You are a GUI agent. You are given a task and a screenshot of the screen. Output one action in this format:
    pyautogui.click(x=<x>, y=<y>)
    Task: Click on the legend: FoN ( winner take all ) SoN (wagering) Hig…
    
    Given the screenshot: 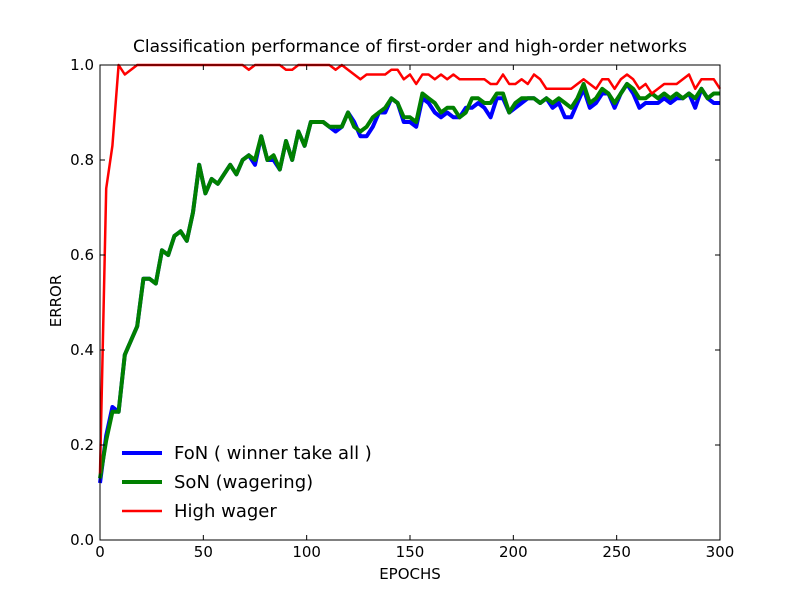 What is the action you would take?
    pyautogui.click(x=247, y=482)
    